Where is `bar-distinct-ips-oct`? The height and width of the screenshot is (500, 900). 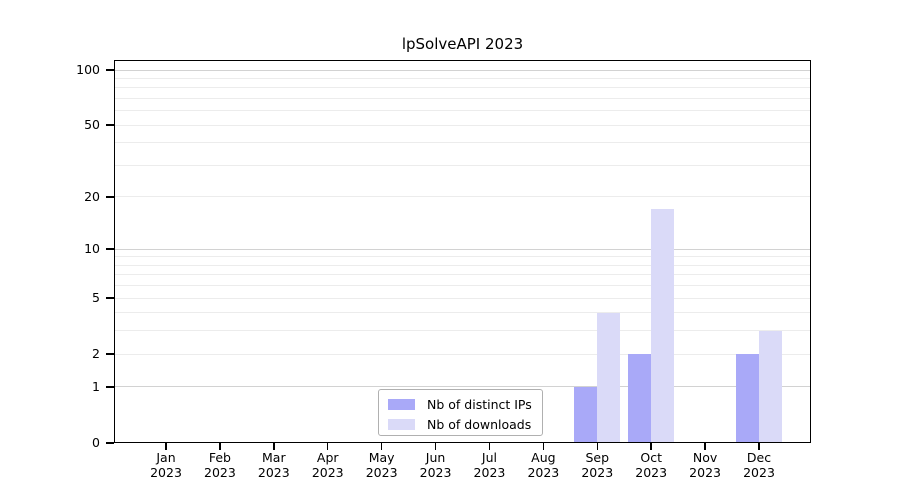
bar-distinct-ips-oct is located at coordinates (640, 398).